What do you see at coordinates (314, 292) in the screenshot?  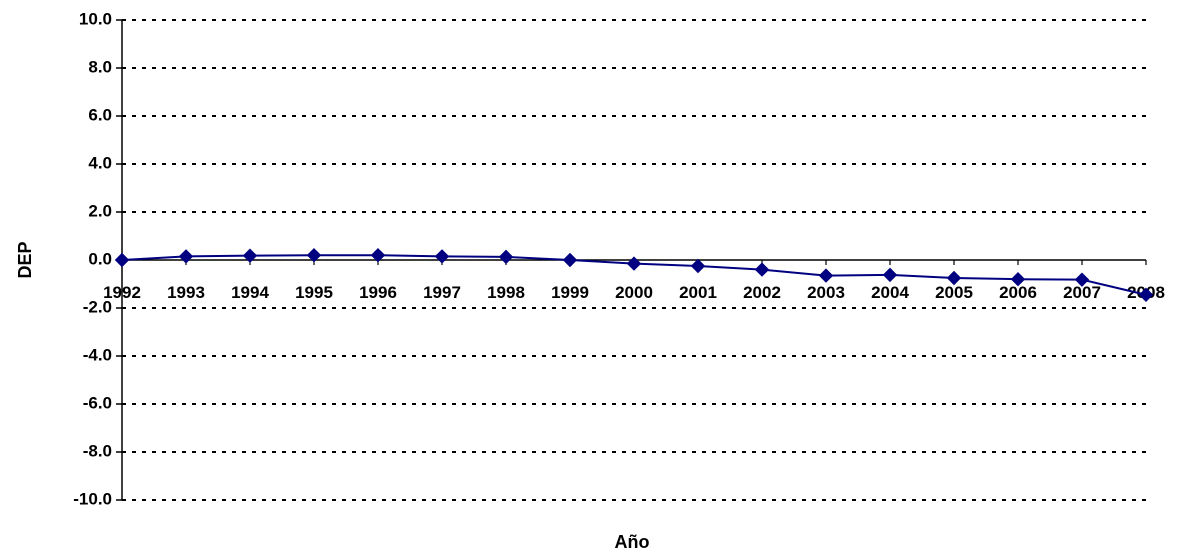 I see `x-tick-label: 1995` at bounding box center [314, 292].